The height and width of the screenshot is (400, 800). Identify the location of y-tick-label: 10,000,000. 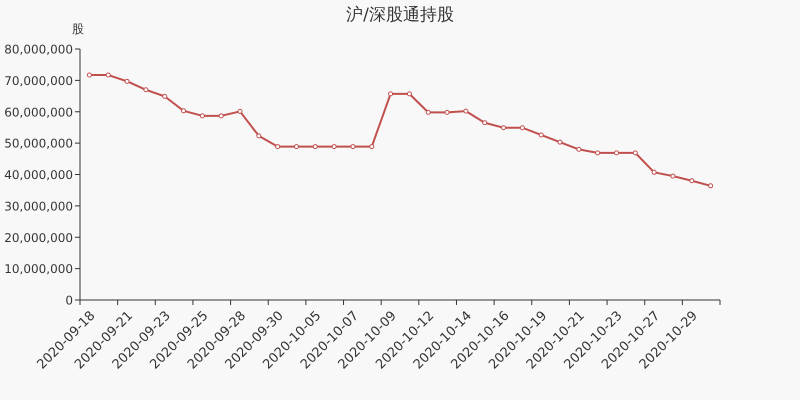
(38, 269).